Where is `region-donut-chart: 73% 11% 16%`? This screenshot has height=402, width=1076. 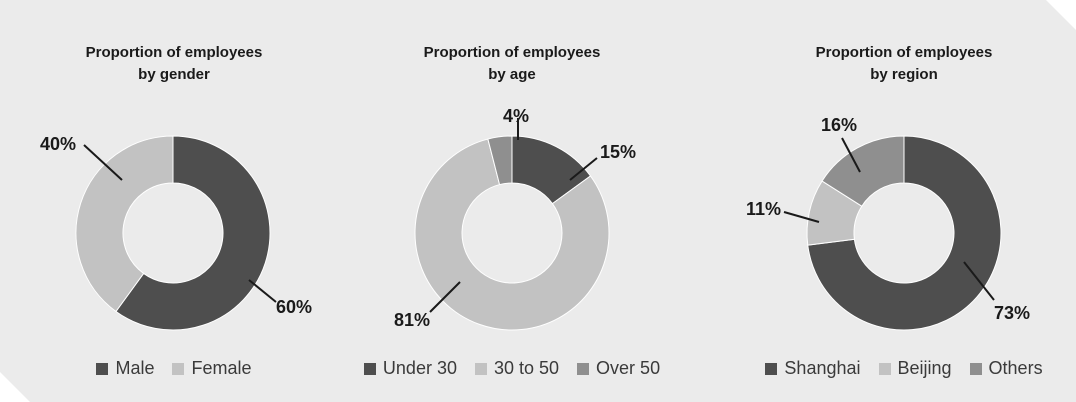
region-donut-chart: 73% 11% 16% is located at coordinates (888, 223).